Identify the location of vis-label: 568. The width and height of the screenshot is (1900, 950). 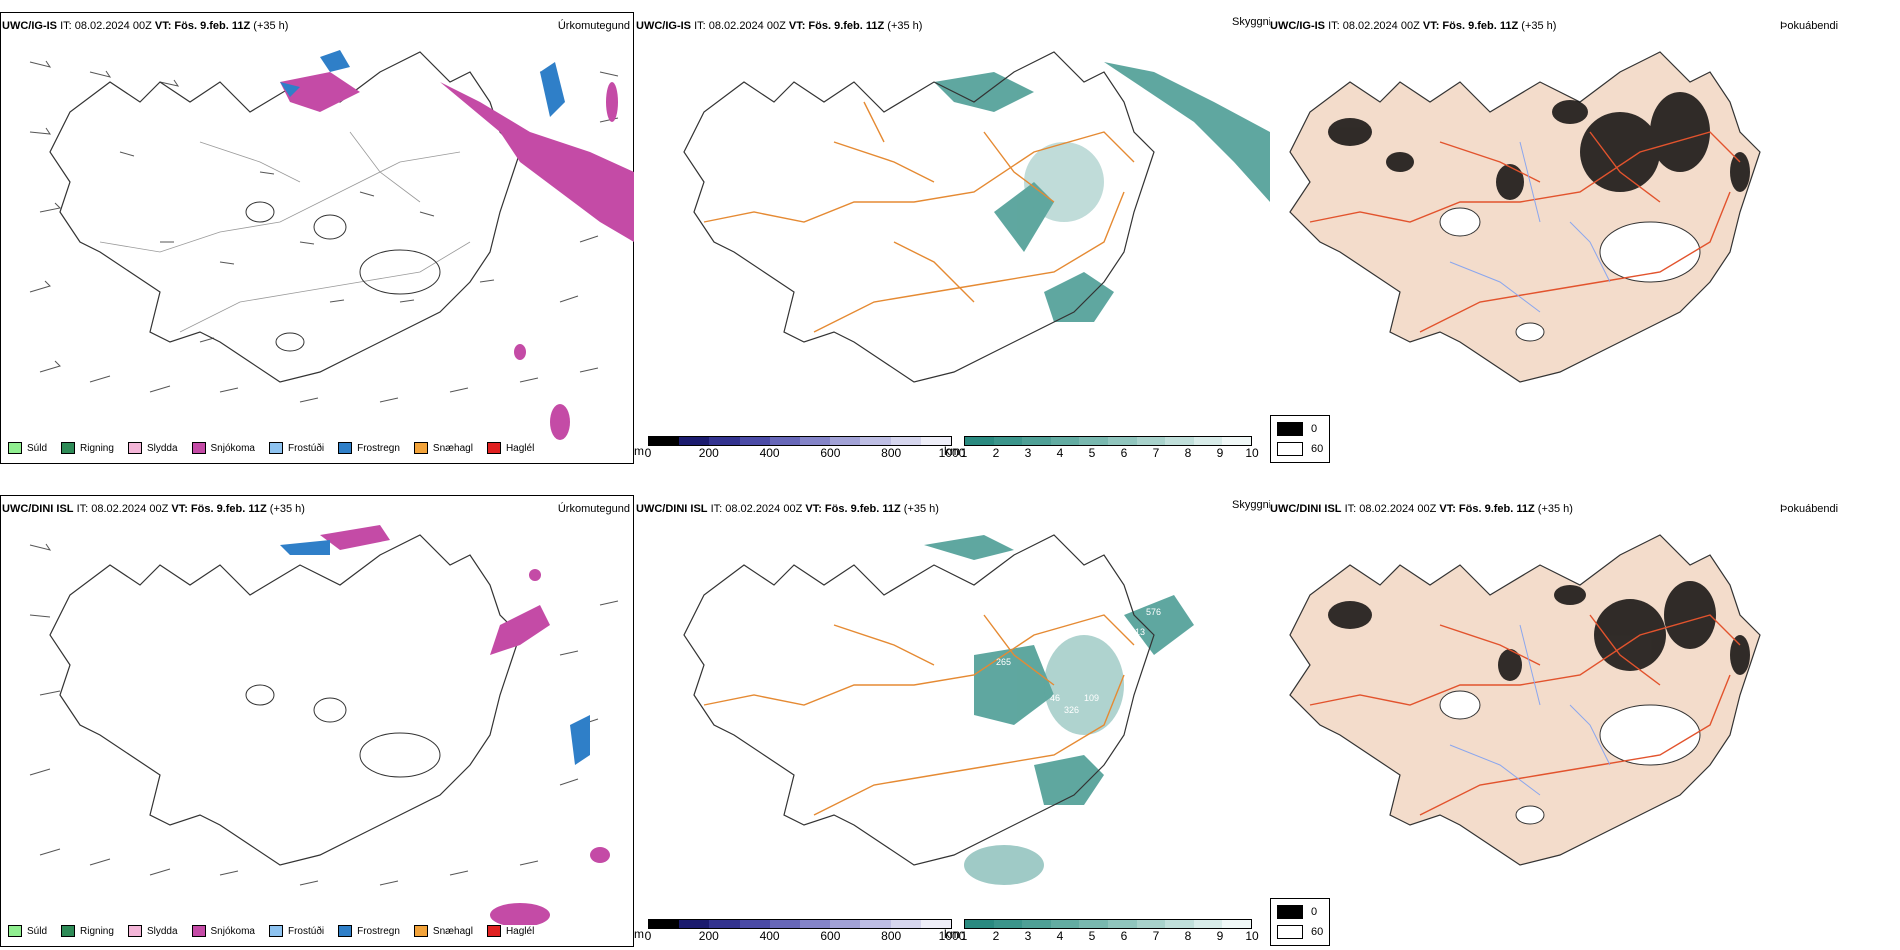
(1187, 139).